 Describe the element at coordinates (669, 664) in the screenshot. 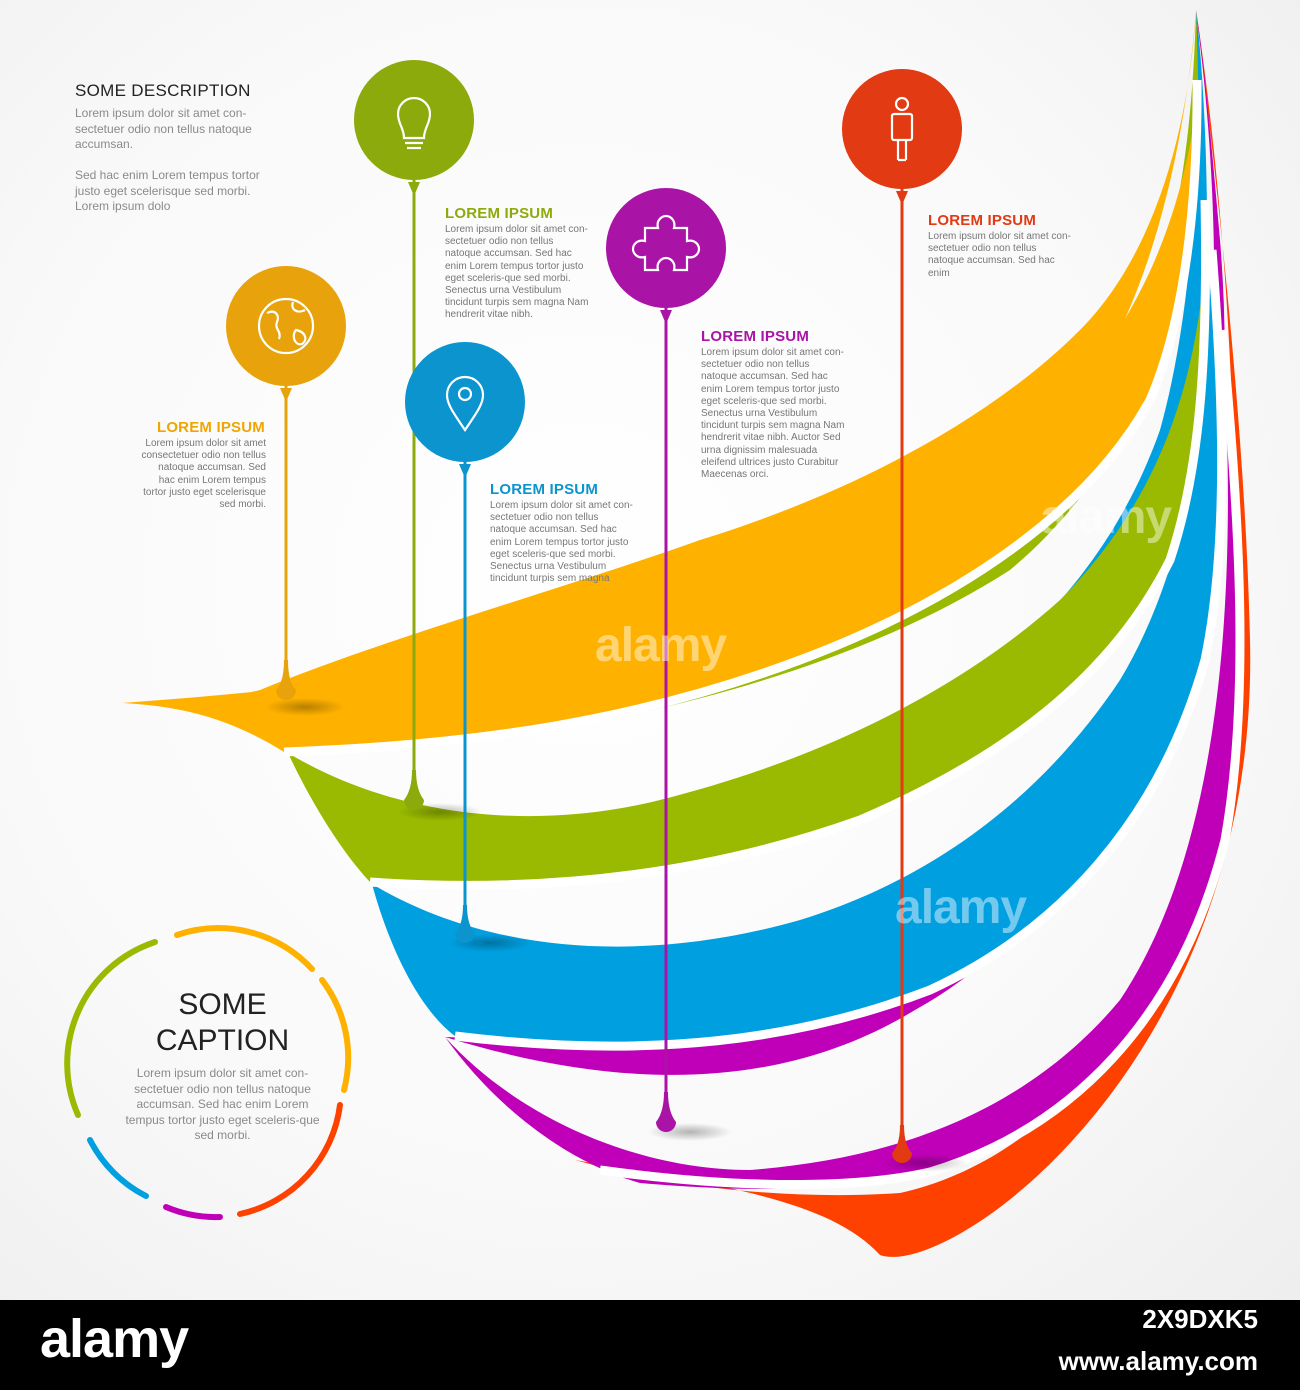

I see `pin-puzzle` at that location.